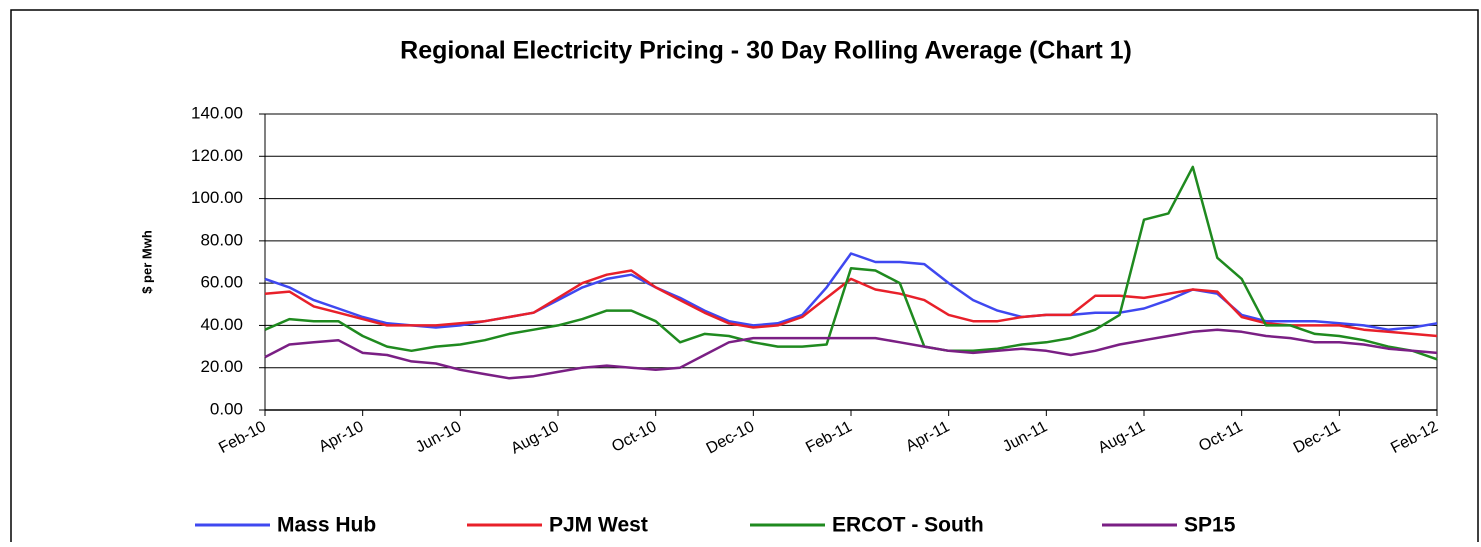  What do you see at coordinates (908, 525) in the screenshot?
I see `legend-label: ERCOT - South` at bounding box center [908, 525].